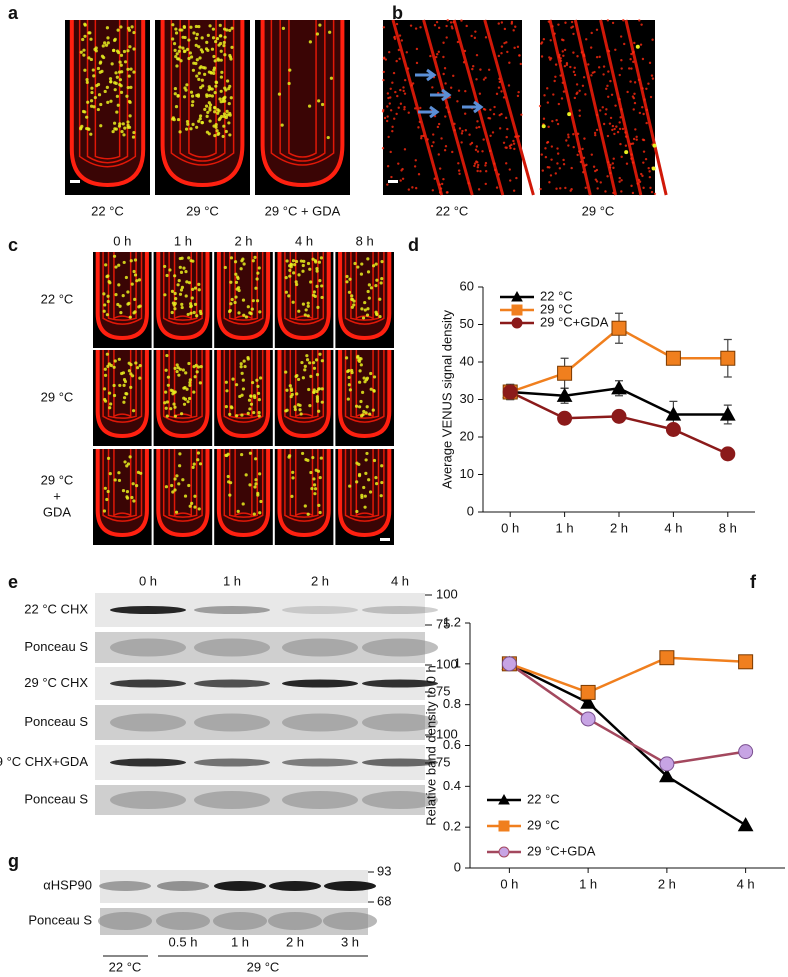 The height and width of the screenshot is (977, 788). I want to click on column-header: 1 h, so click(232, 580).